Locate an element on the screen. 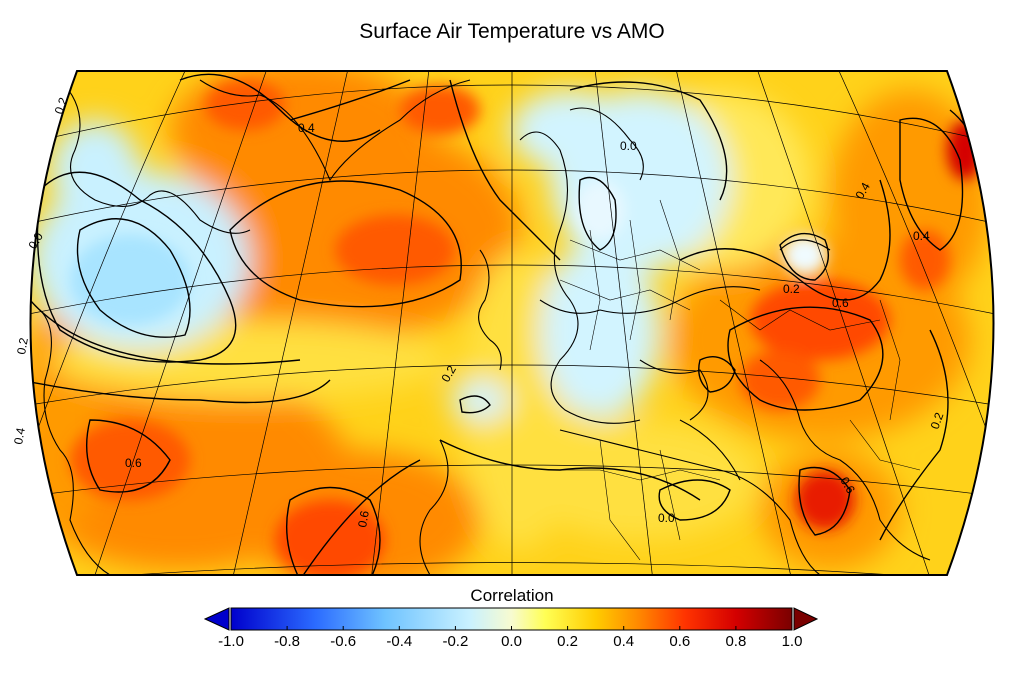  map-title: Surface Air Temperature vs AMO is located at coordinates (512, 31).